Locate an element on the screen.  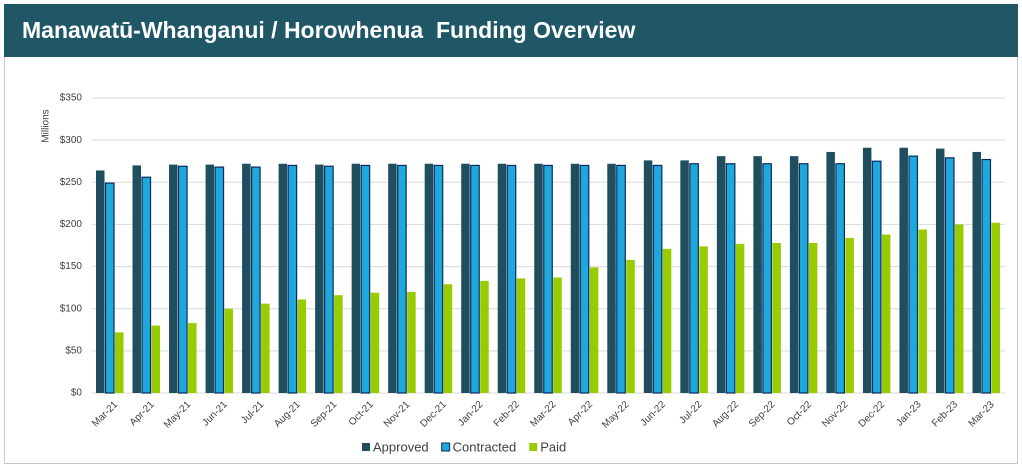
y-tick-label: $150 is located at coordinates (71, 266).